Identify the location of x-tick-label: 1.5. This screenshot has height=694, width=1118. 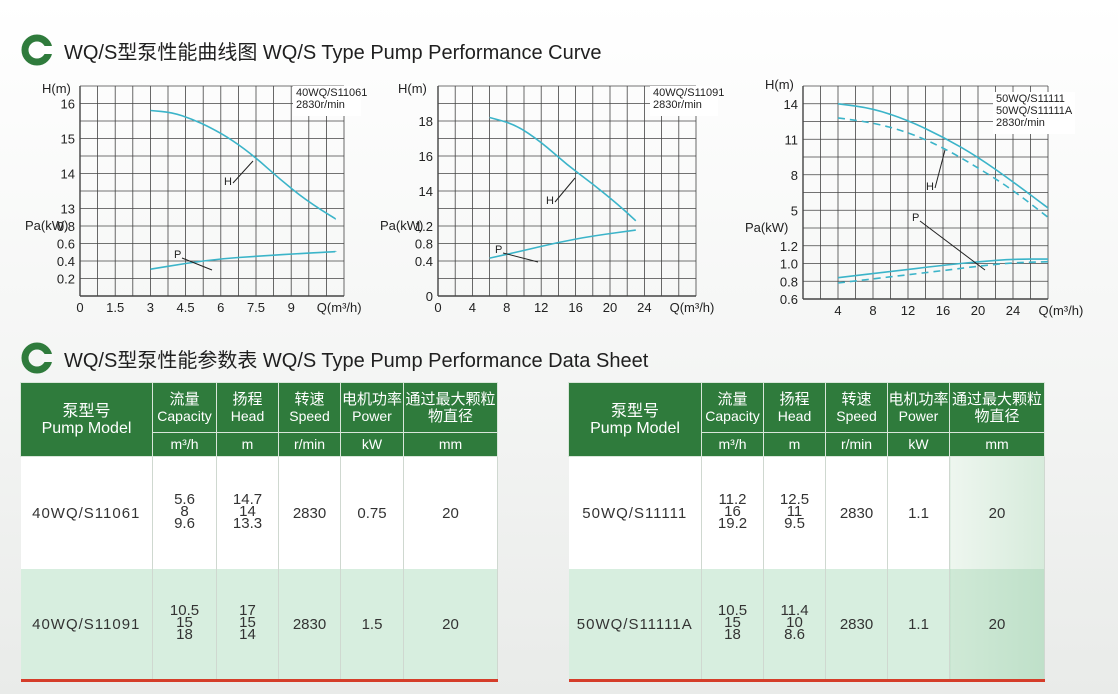
(115, 307).